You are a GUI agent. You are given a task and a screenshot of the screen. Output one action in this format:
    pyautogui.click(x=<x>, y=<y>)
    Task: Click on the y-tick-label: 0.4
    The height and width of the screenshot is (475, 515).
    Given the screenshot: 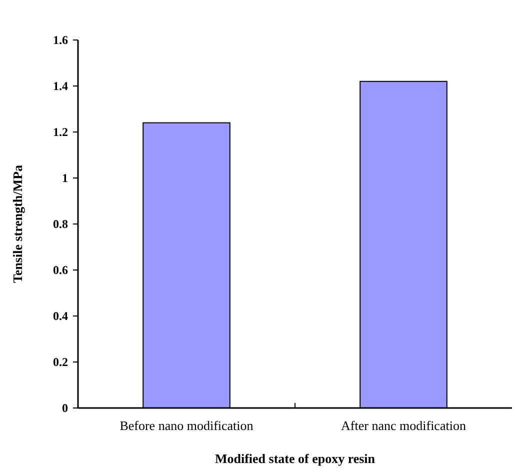 What is the action you would take?
    pyautogui.click(x=60, y=316)
    